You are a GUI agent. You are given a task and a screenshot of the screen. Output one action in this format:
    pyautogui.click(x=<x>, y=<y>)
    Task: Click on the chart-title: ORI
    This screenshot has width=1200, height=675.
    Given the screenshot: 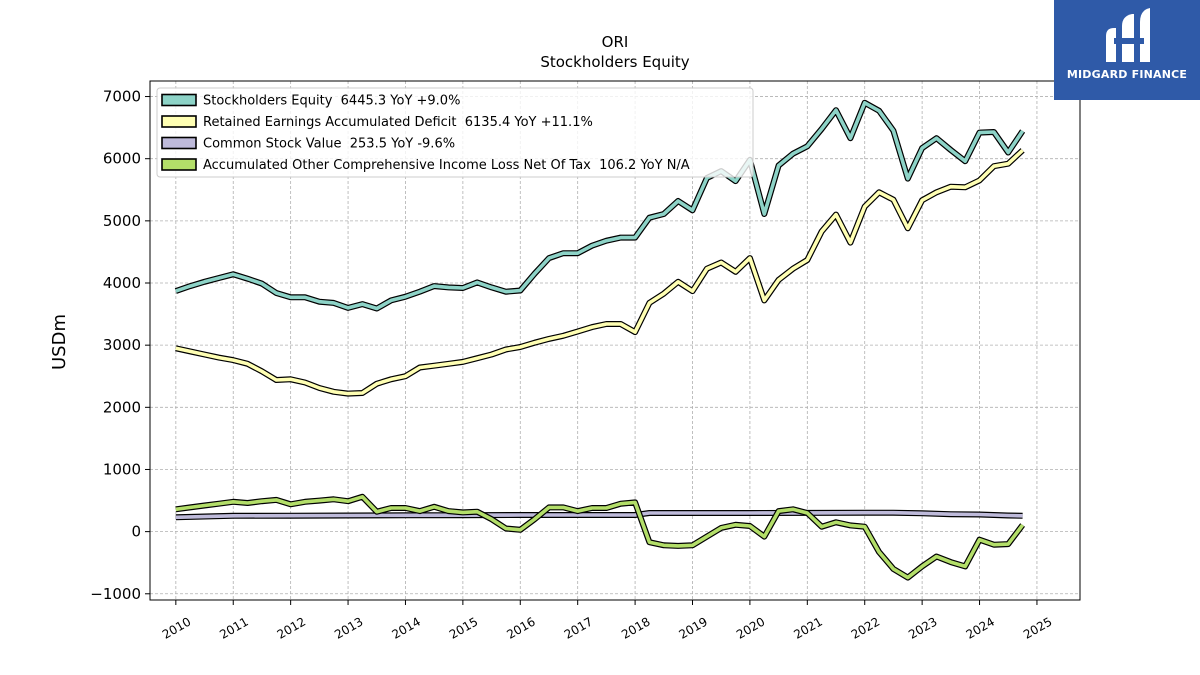 What is the action you would take?
    pyautogui.click(x=615, y=42)
    